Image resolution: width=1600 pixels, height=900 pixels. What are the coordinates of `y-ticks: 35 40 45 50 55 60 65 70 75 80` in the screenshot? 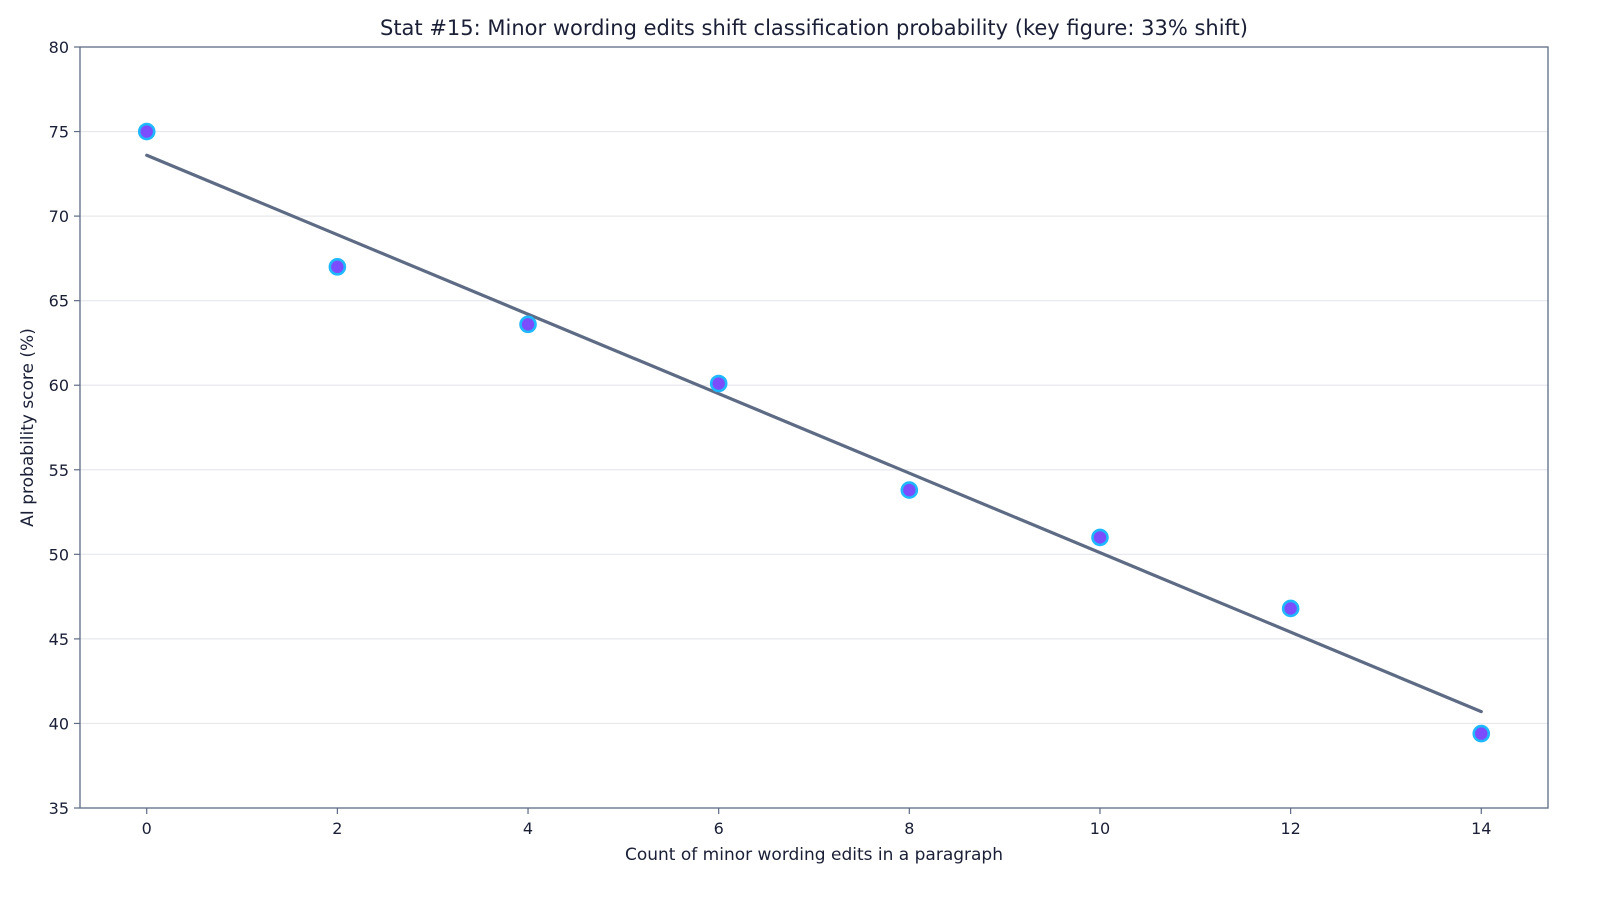 It's located at (64, 428).